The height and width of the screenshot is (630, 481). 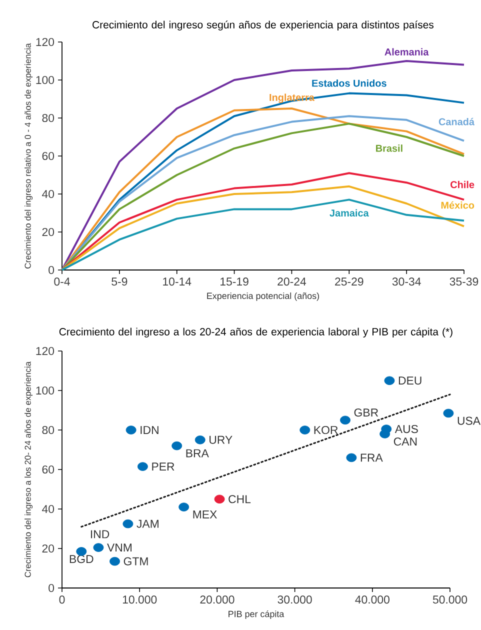 I want to click on x-tick-label: 35-39, so click(x=464, y=282).